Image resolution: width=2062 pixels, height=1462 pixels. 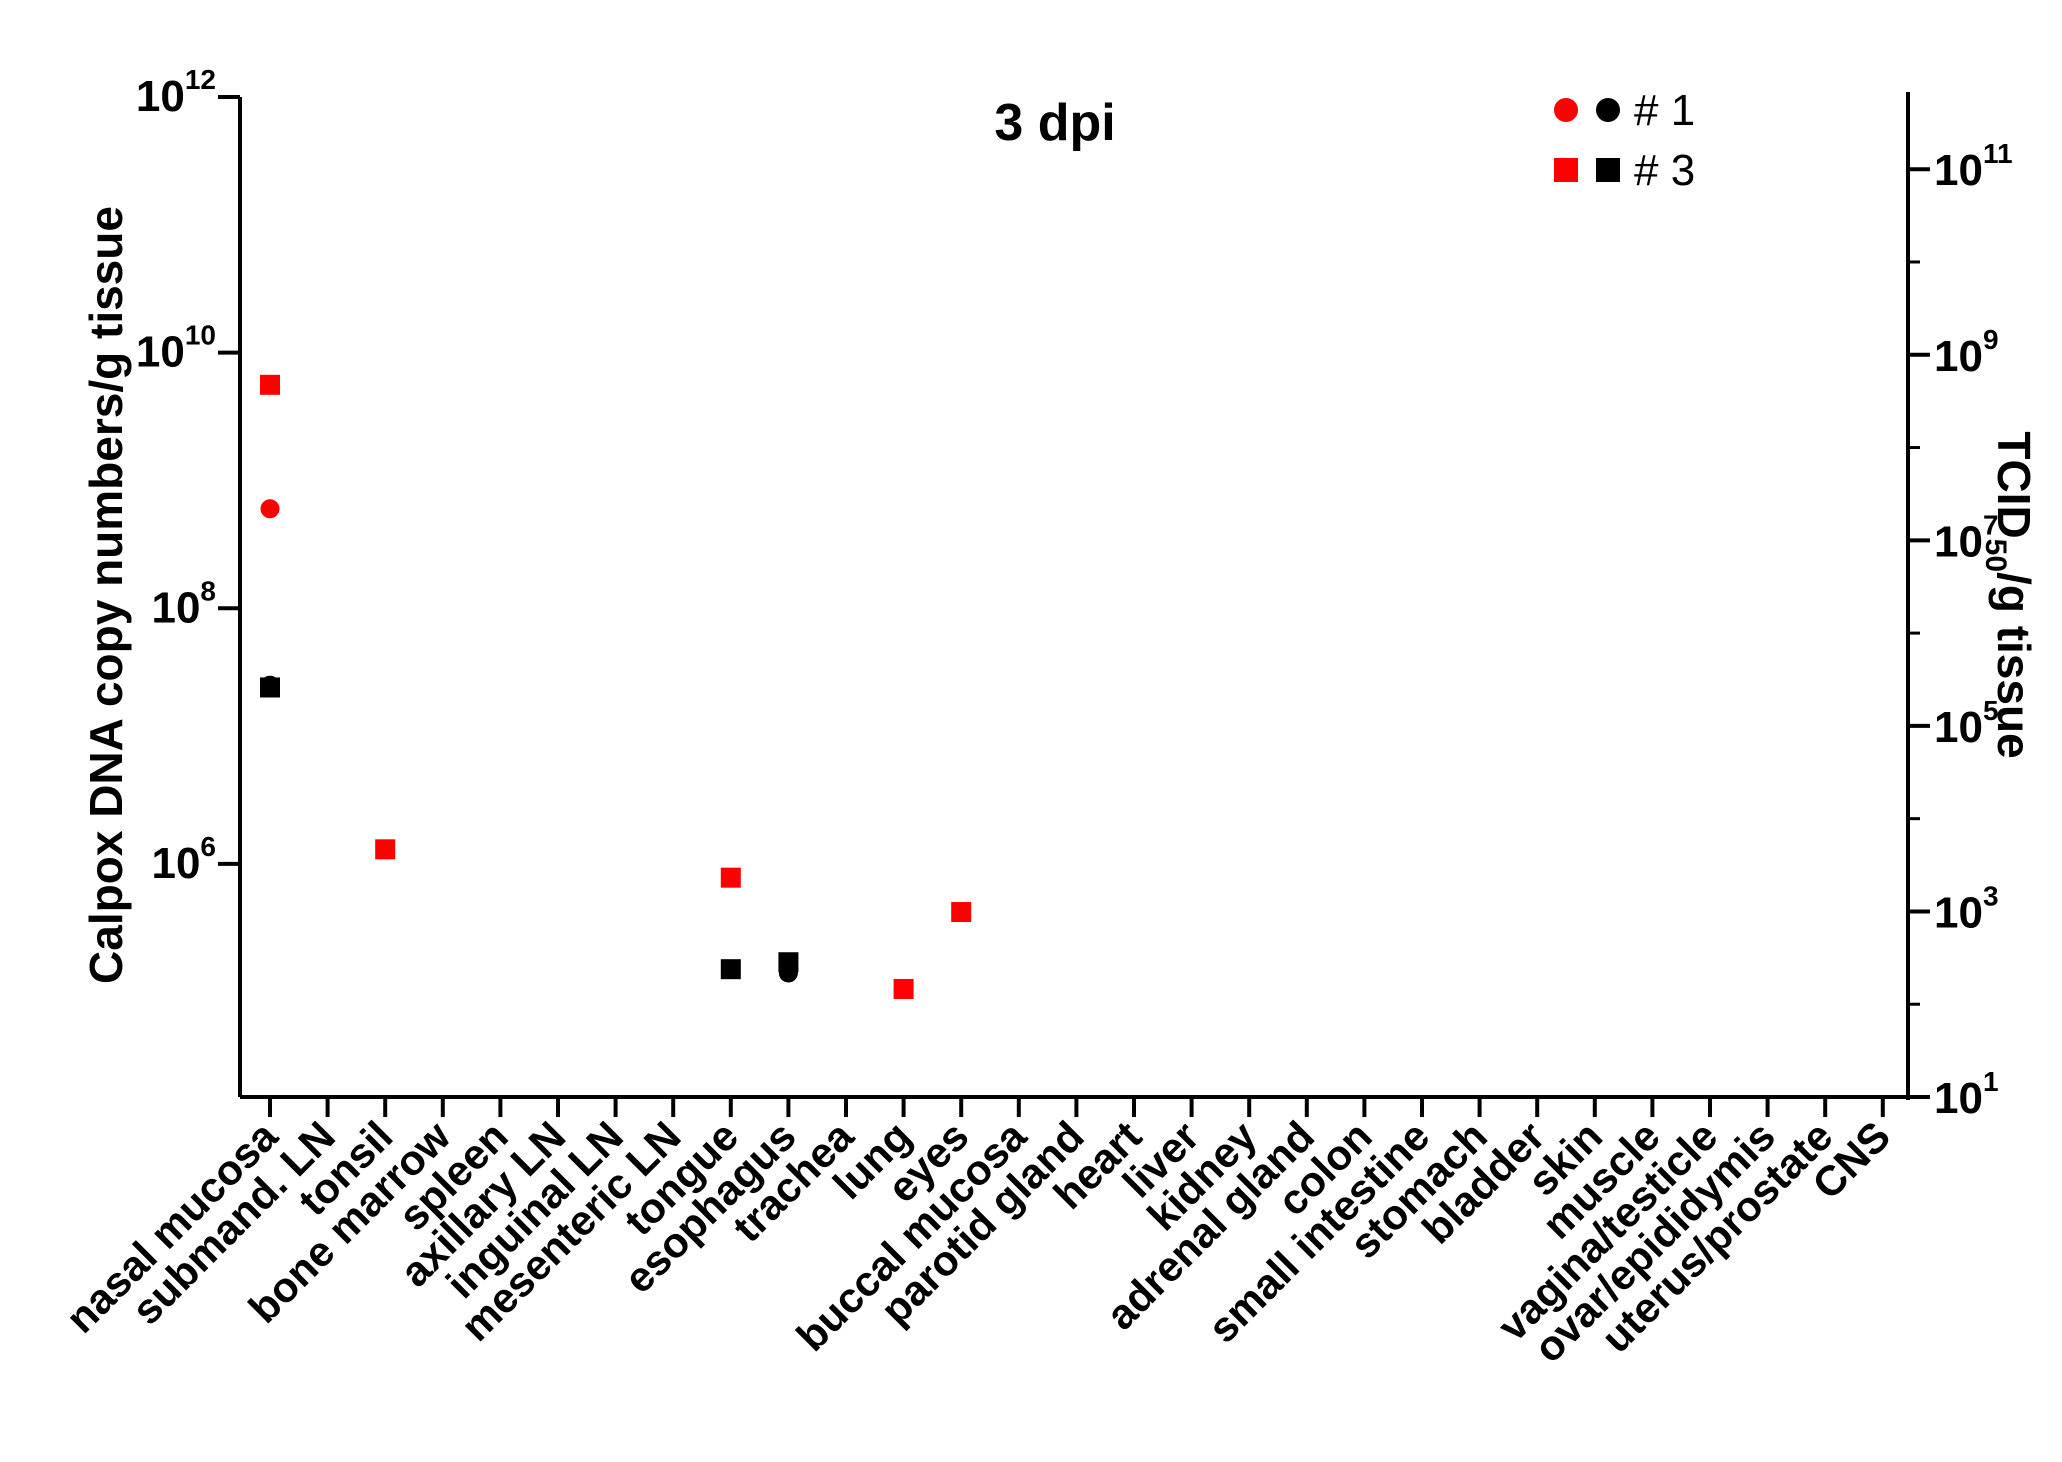 I want to click on y-tick-exponent: 10, so click(x=200, y=335).